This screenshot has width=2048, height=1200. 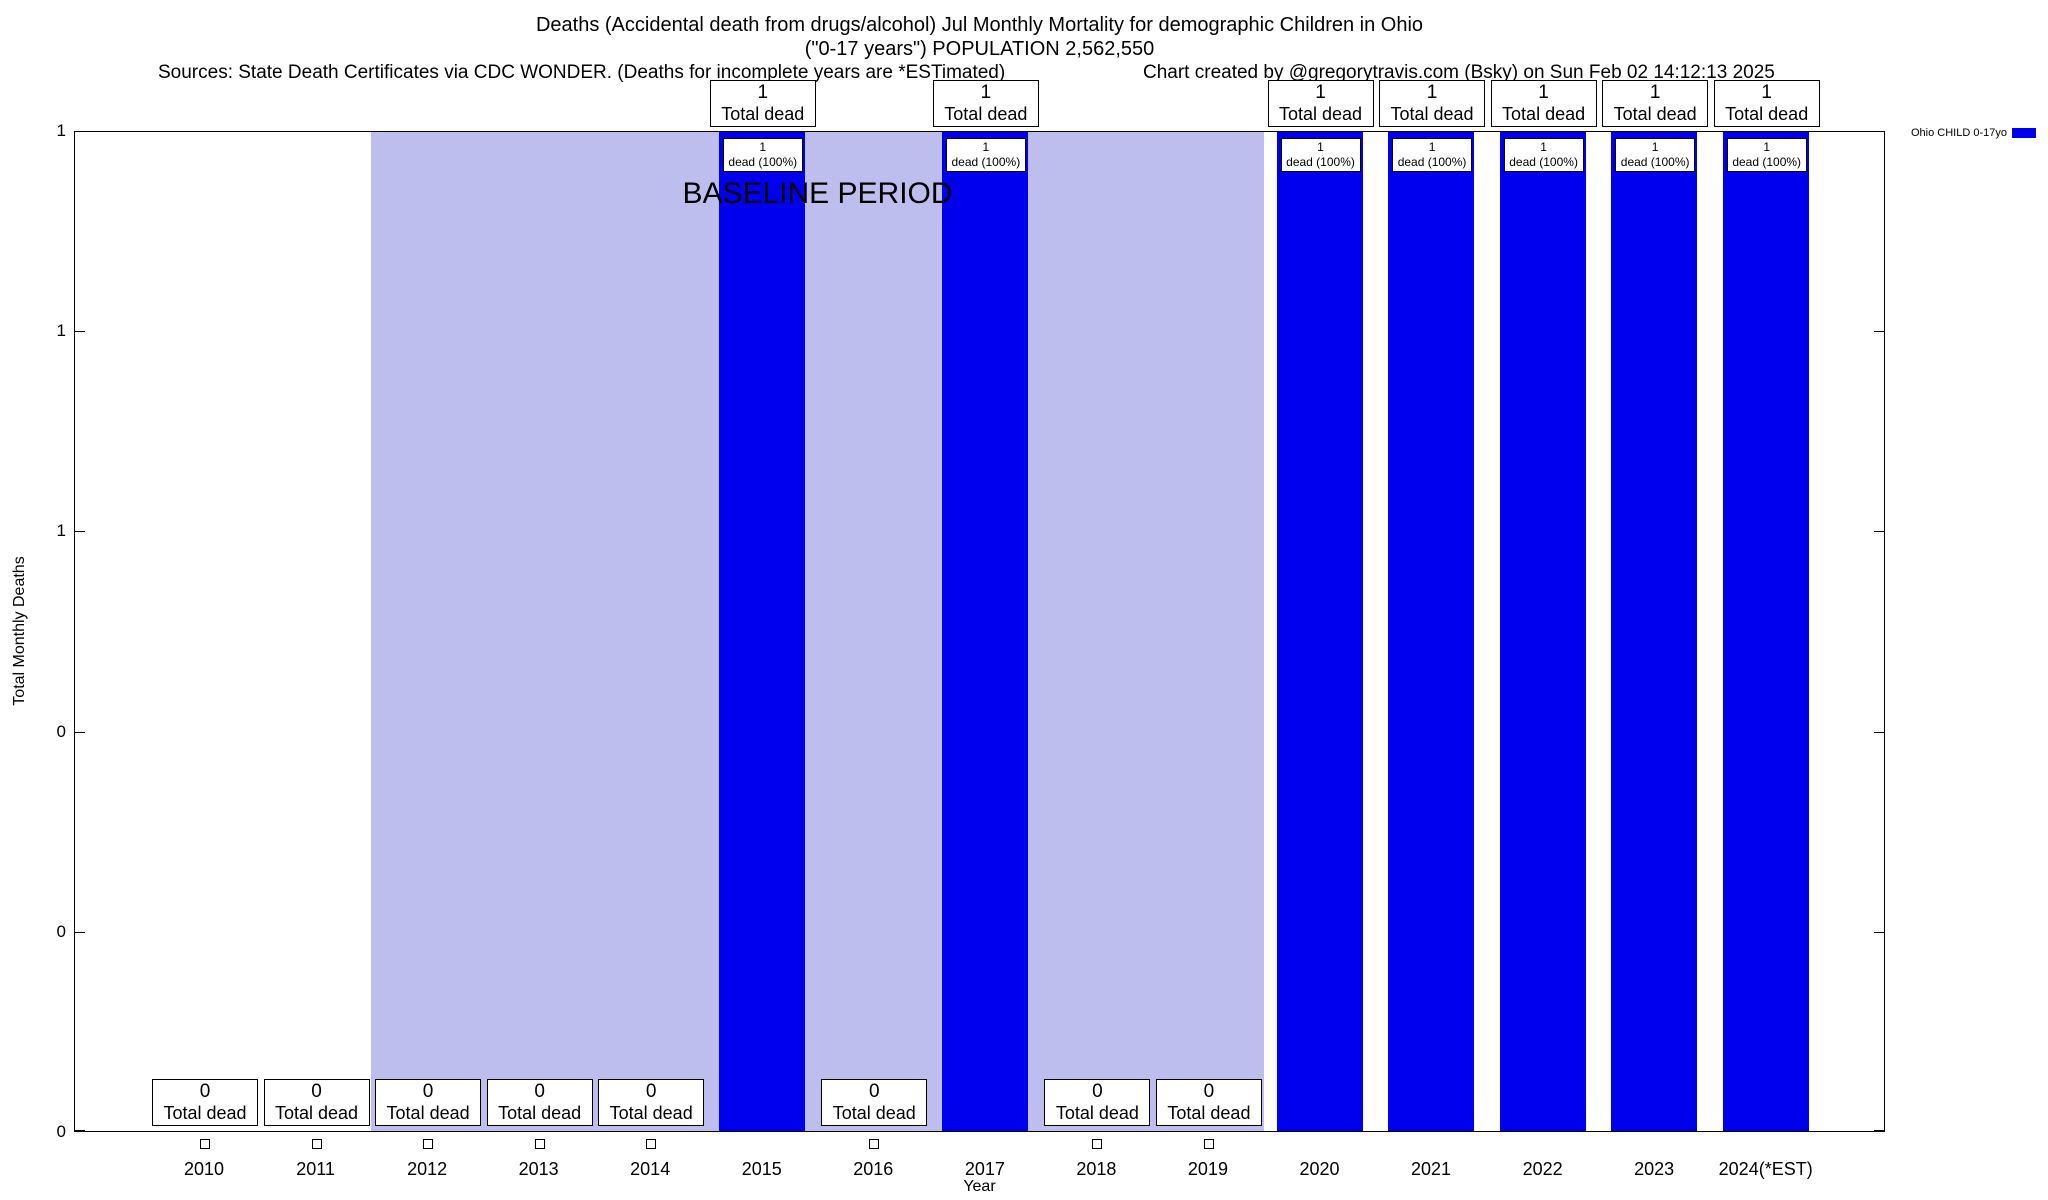 What do you see at coordinates (1959, 133) in the screenshot?
I see `legend-label: Ohio CHILD 0-17yo` at bounding box center [1959, 133].